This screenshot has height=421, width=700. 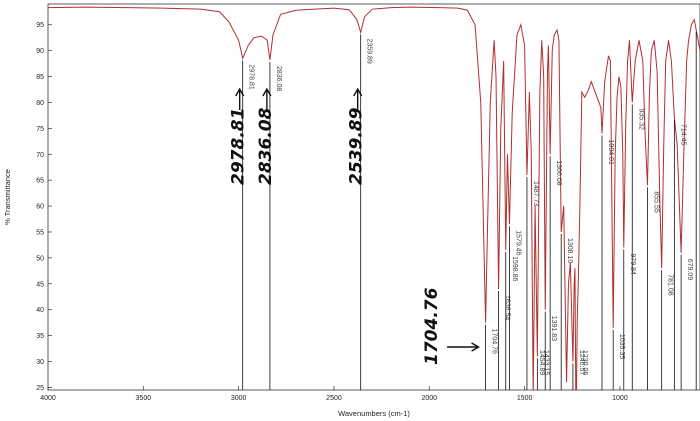 What do you see at coordinates (655, 202) in the screenshot?
I see `peak-label: 855.55` at bounding box center [655, 202].